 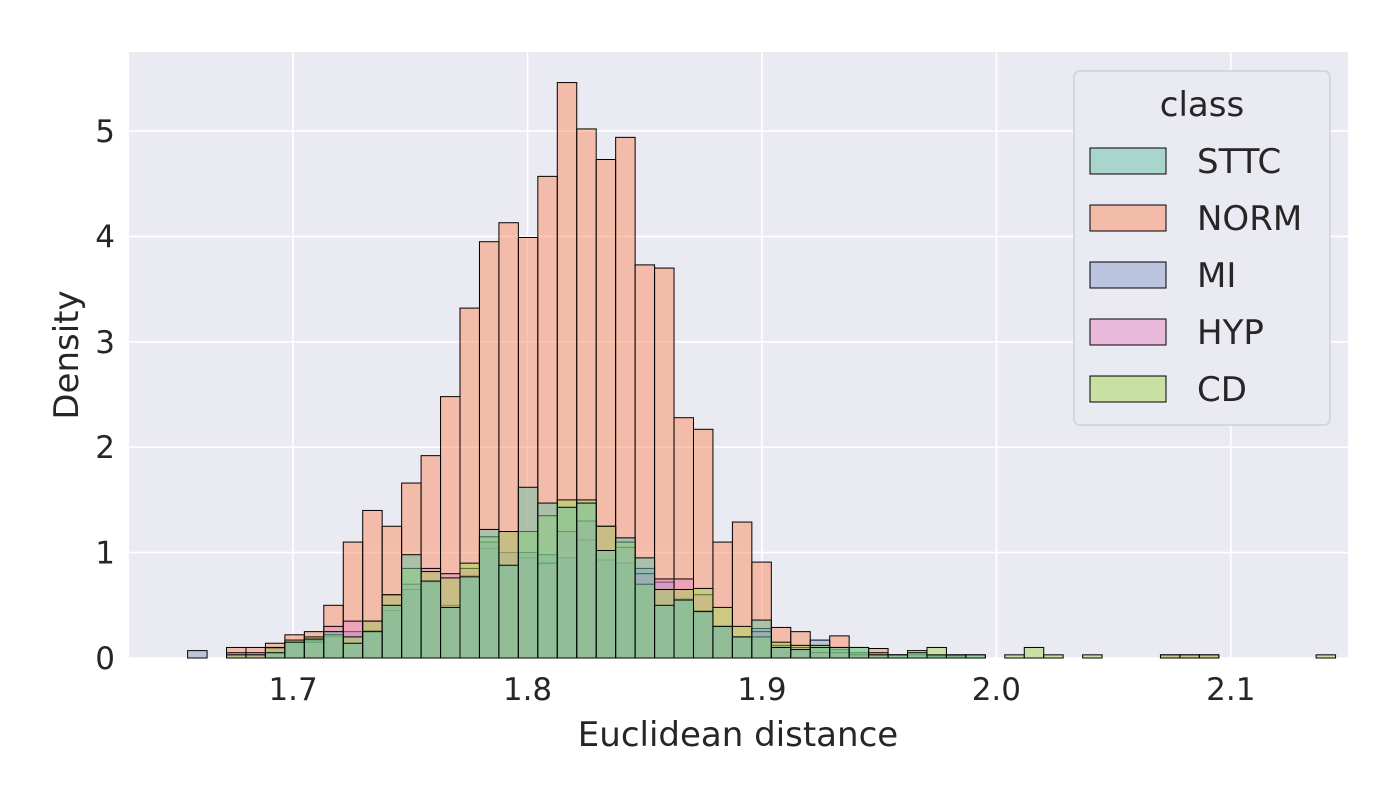 I want to click on y-tick-label: 4, so click(x=105, y=237).